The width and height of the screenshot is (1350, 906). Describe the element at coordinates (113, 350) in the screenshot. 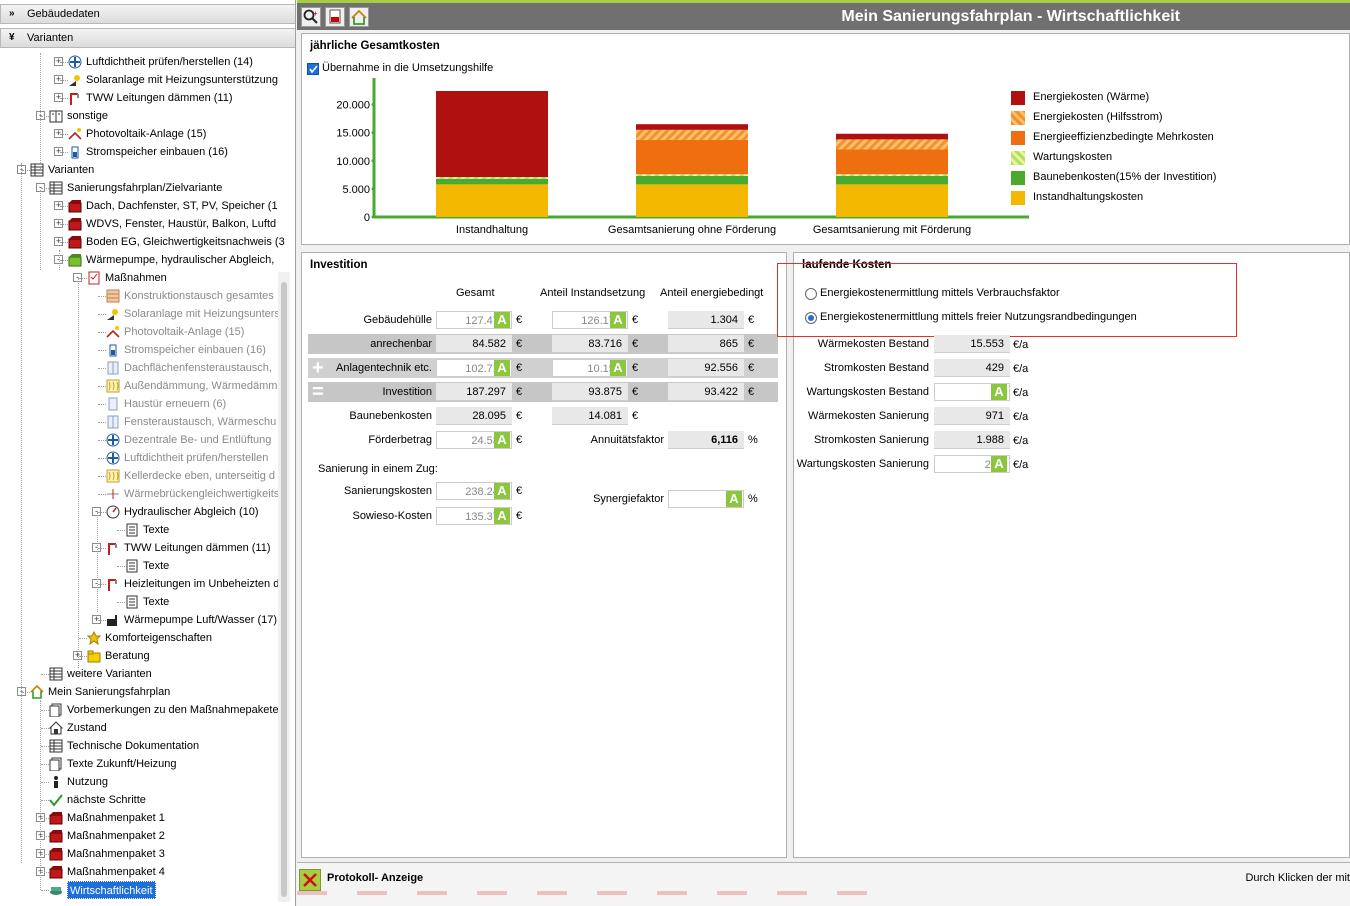

I see `battery-icon` at that location.